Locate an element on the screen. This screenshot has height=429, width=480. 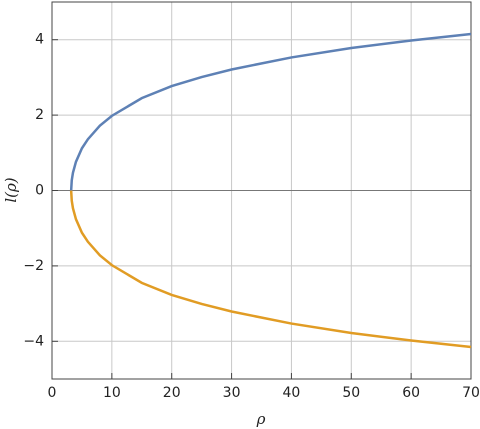
y-tick-label: −4 is located at coordinates (33, 341).